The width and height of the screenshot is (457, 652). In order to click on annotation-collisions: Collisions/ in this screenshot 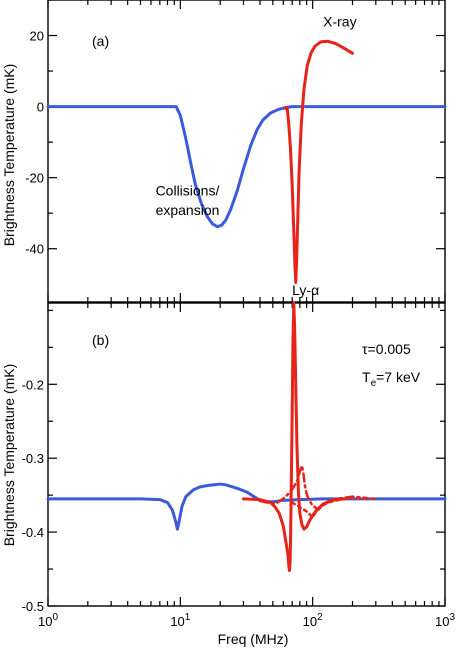, I will do `click(188, 190)`.